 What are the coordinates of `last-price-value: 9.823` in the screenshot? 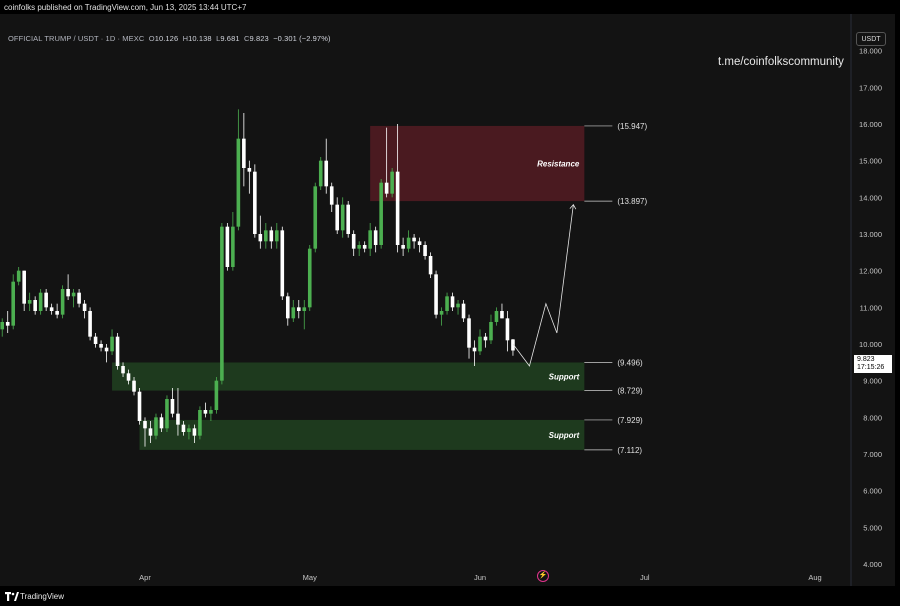 It's located at (866, 359).